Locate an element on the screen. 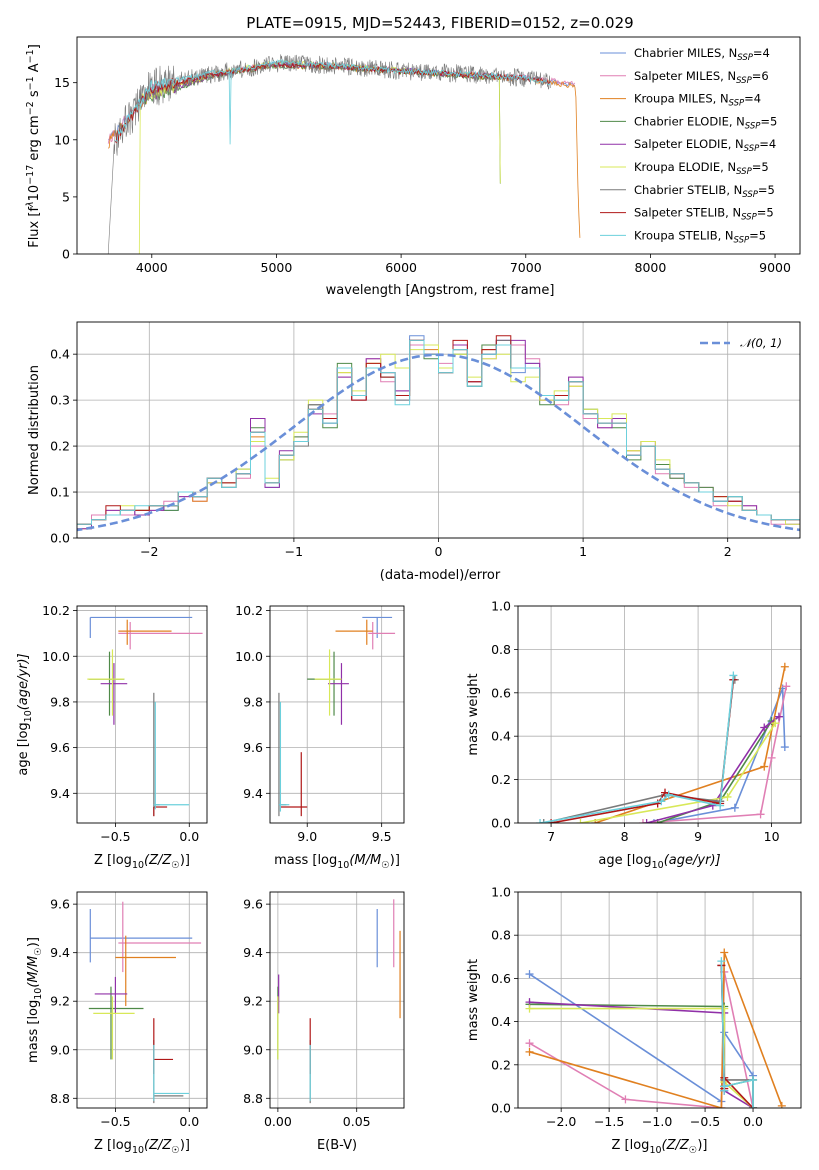 The width and height of the screenshot is (819, 1170). plot-area-age_vs_mass is located at coordinates (337, 716).